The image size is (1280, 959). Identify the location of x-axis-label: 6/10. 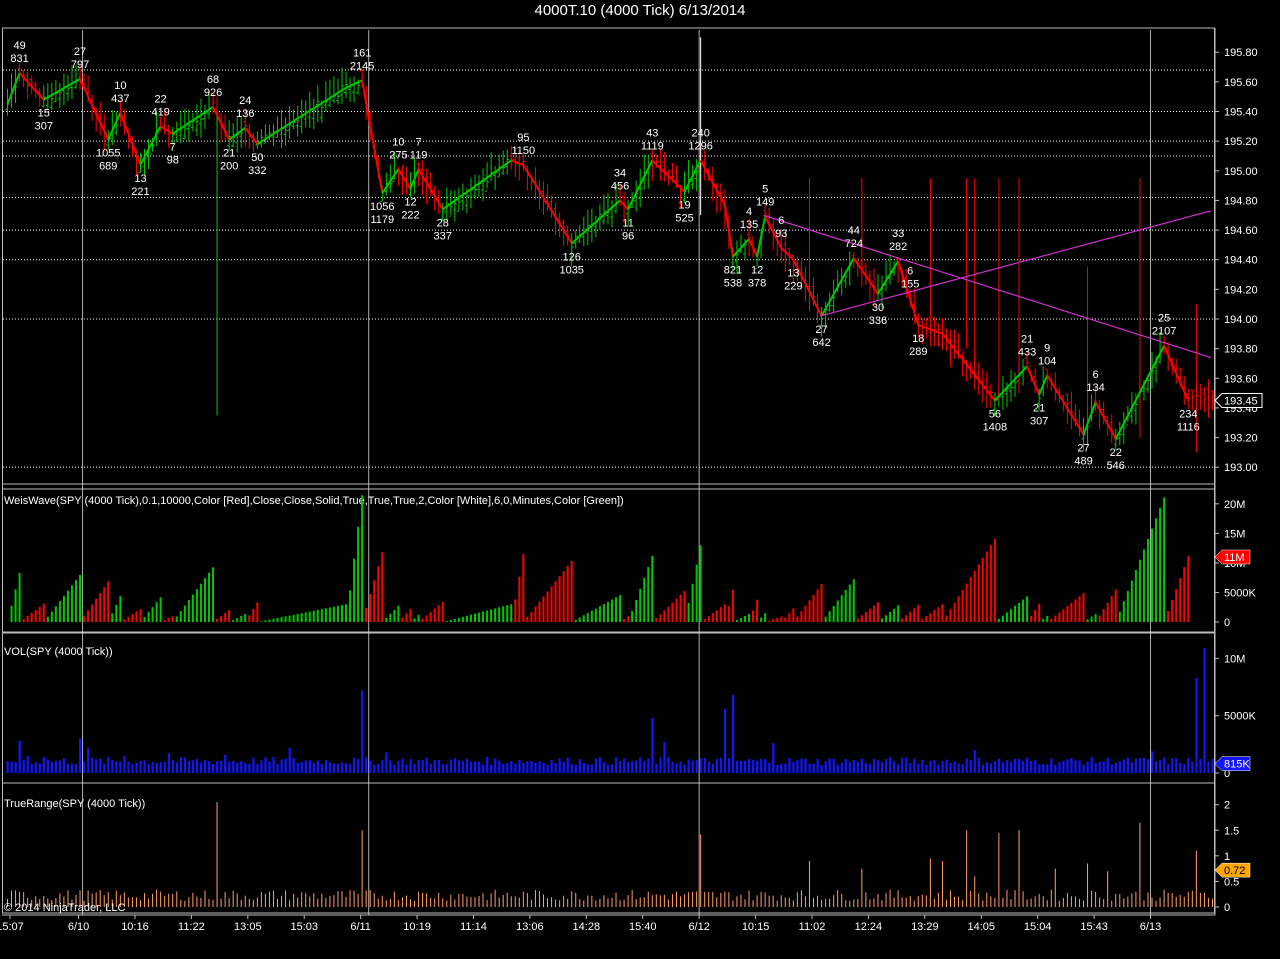
(78, 927).